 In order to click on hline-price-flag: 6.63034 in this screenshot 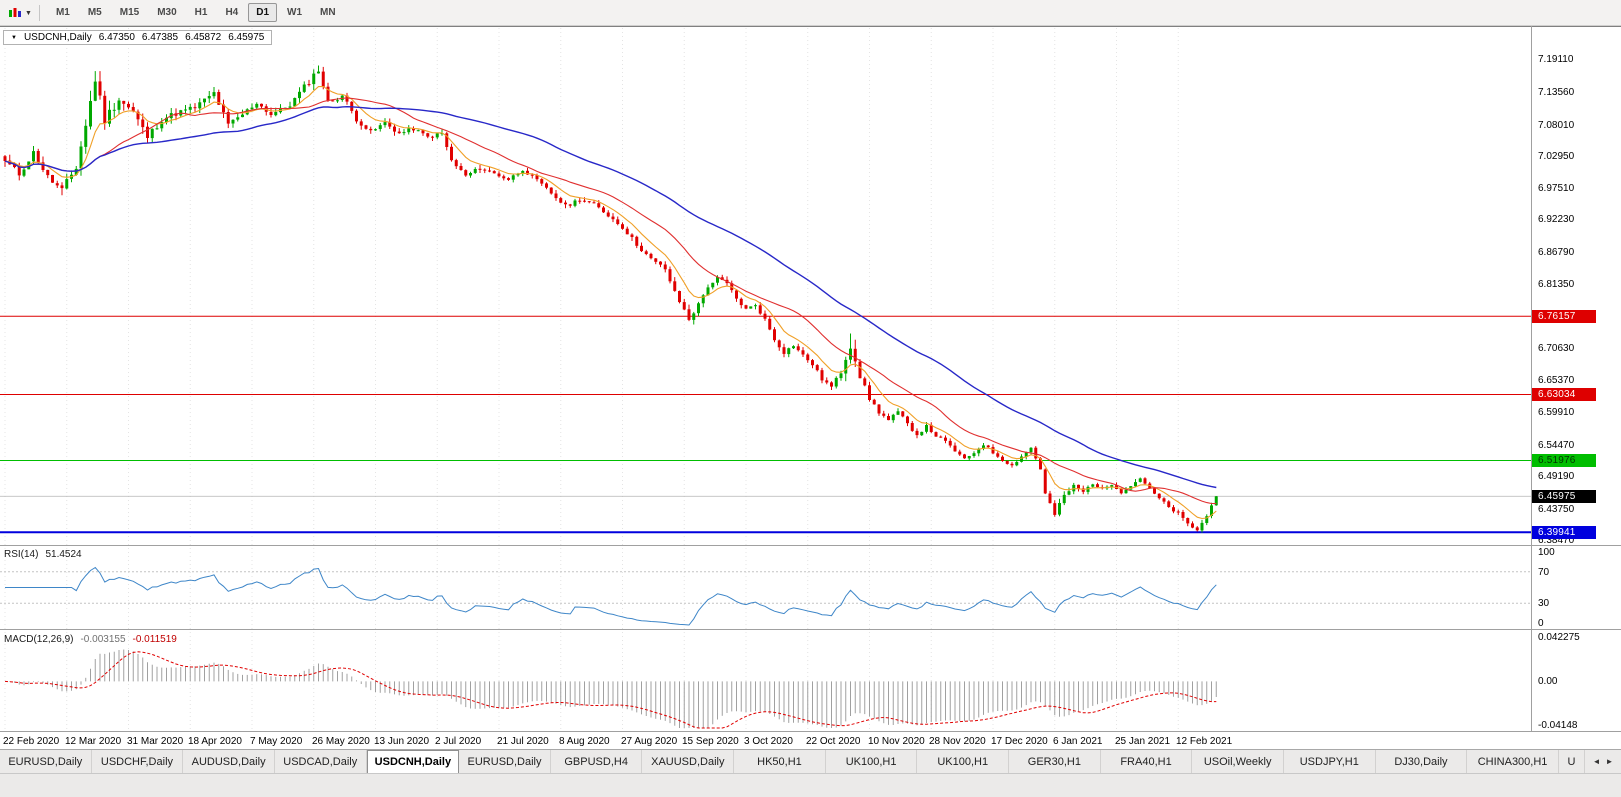, I will do `click(1564, 394)`.